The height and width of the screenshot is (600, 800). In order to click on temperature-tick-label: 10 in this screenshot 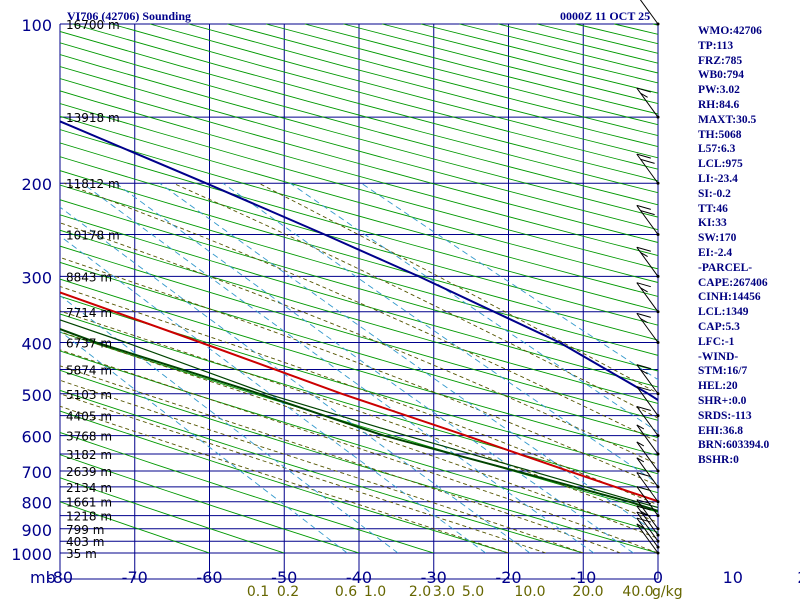, I will do `click(733, 577)`.